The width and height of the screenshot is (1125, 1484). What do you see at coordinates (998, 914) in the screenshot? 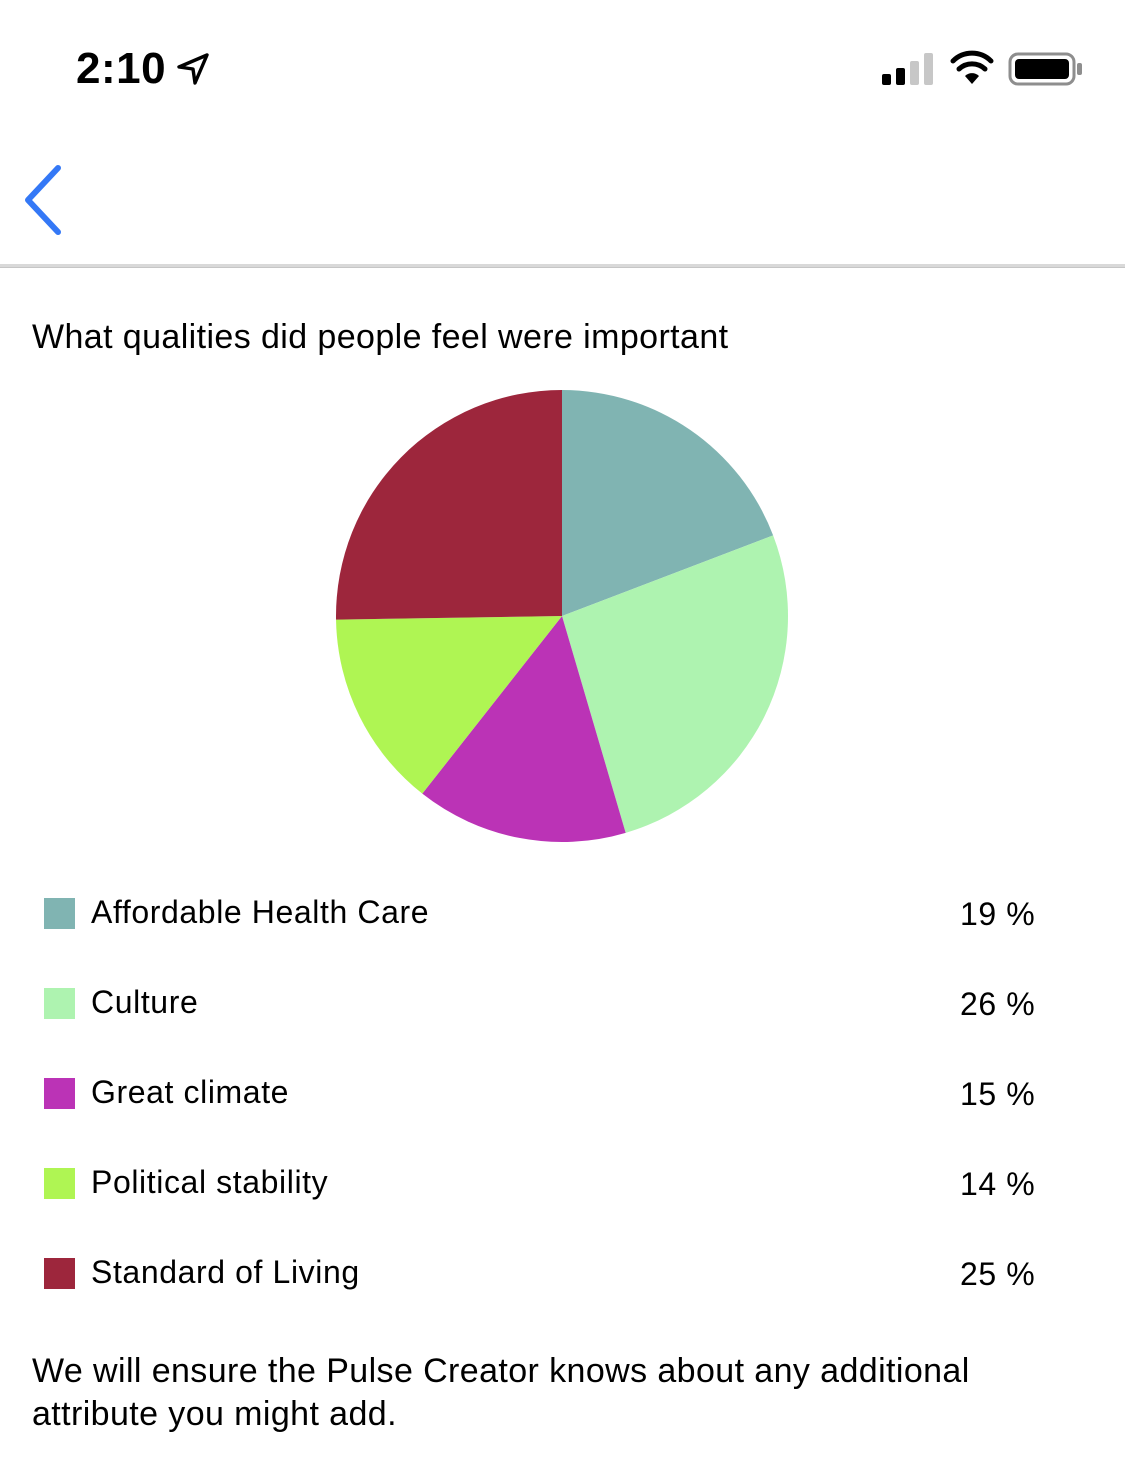
I see `legend-value: 19 %` at bounding box center [998, 914].